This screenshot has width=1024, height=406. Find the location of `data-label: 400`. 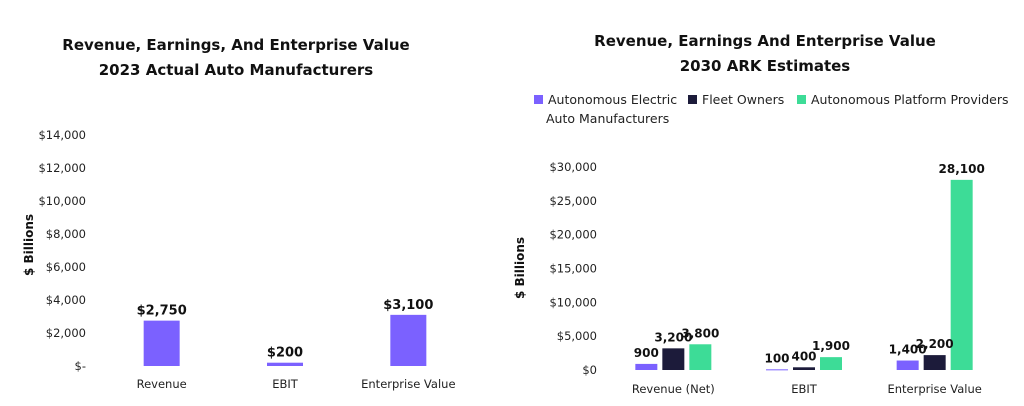

data-label: 400 is located at coordinates (803, 356).